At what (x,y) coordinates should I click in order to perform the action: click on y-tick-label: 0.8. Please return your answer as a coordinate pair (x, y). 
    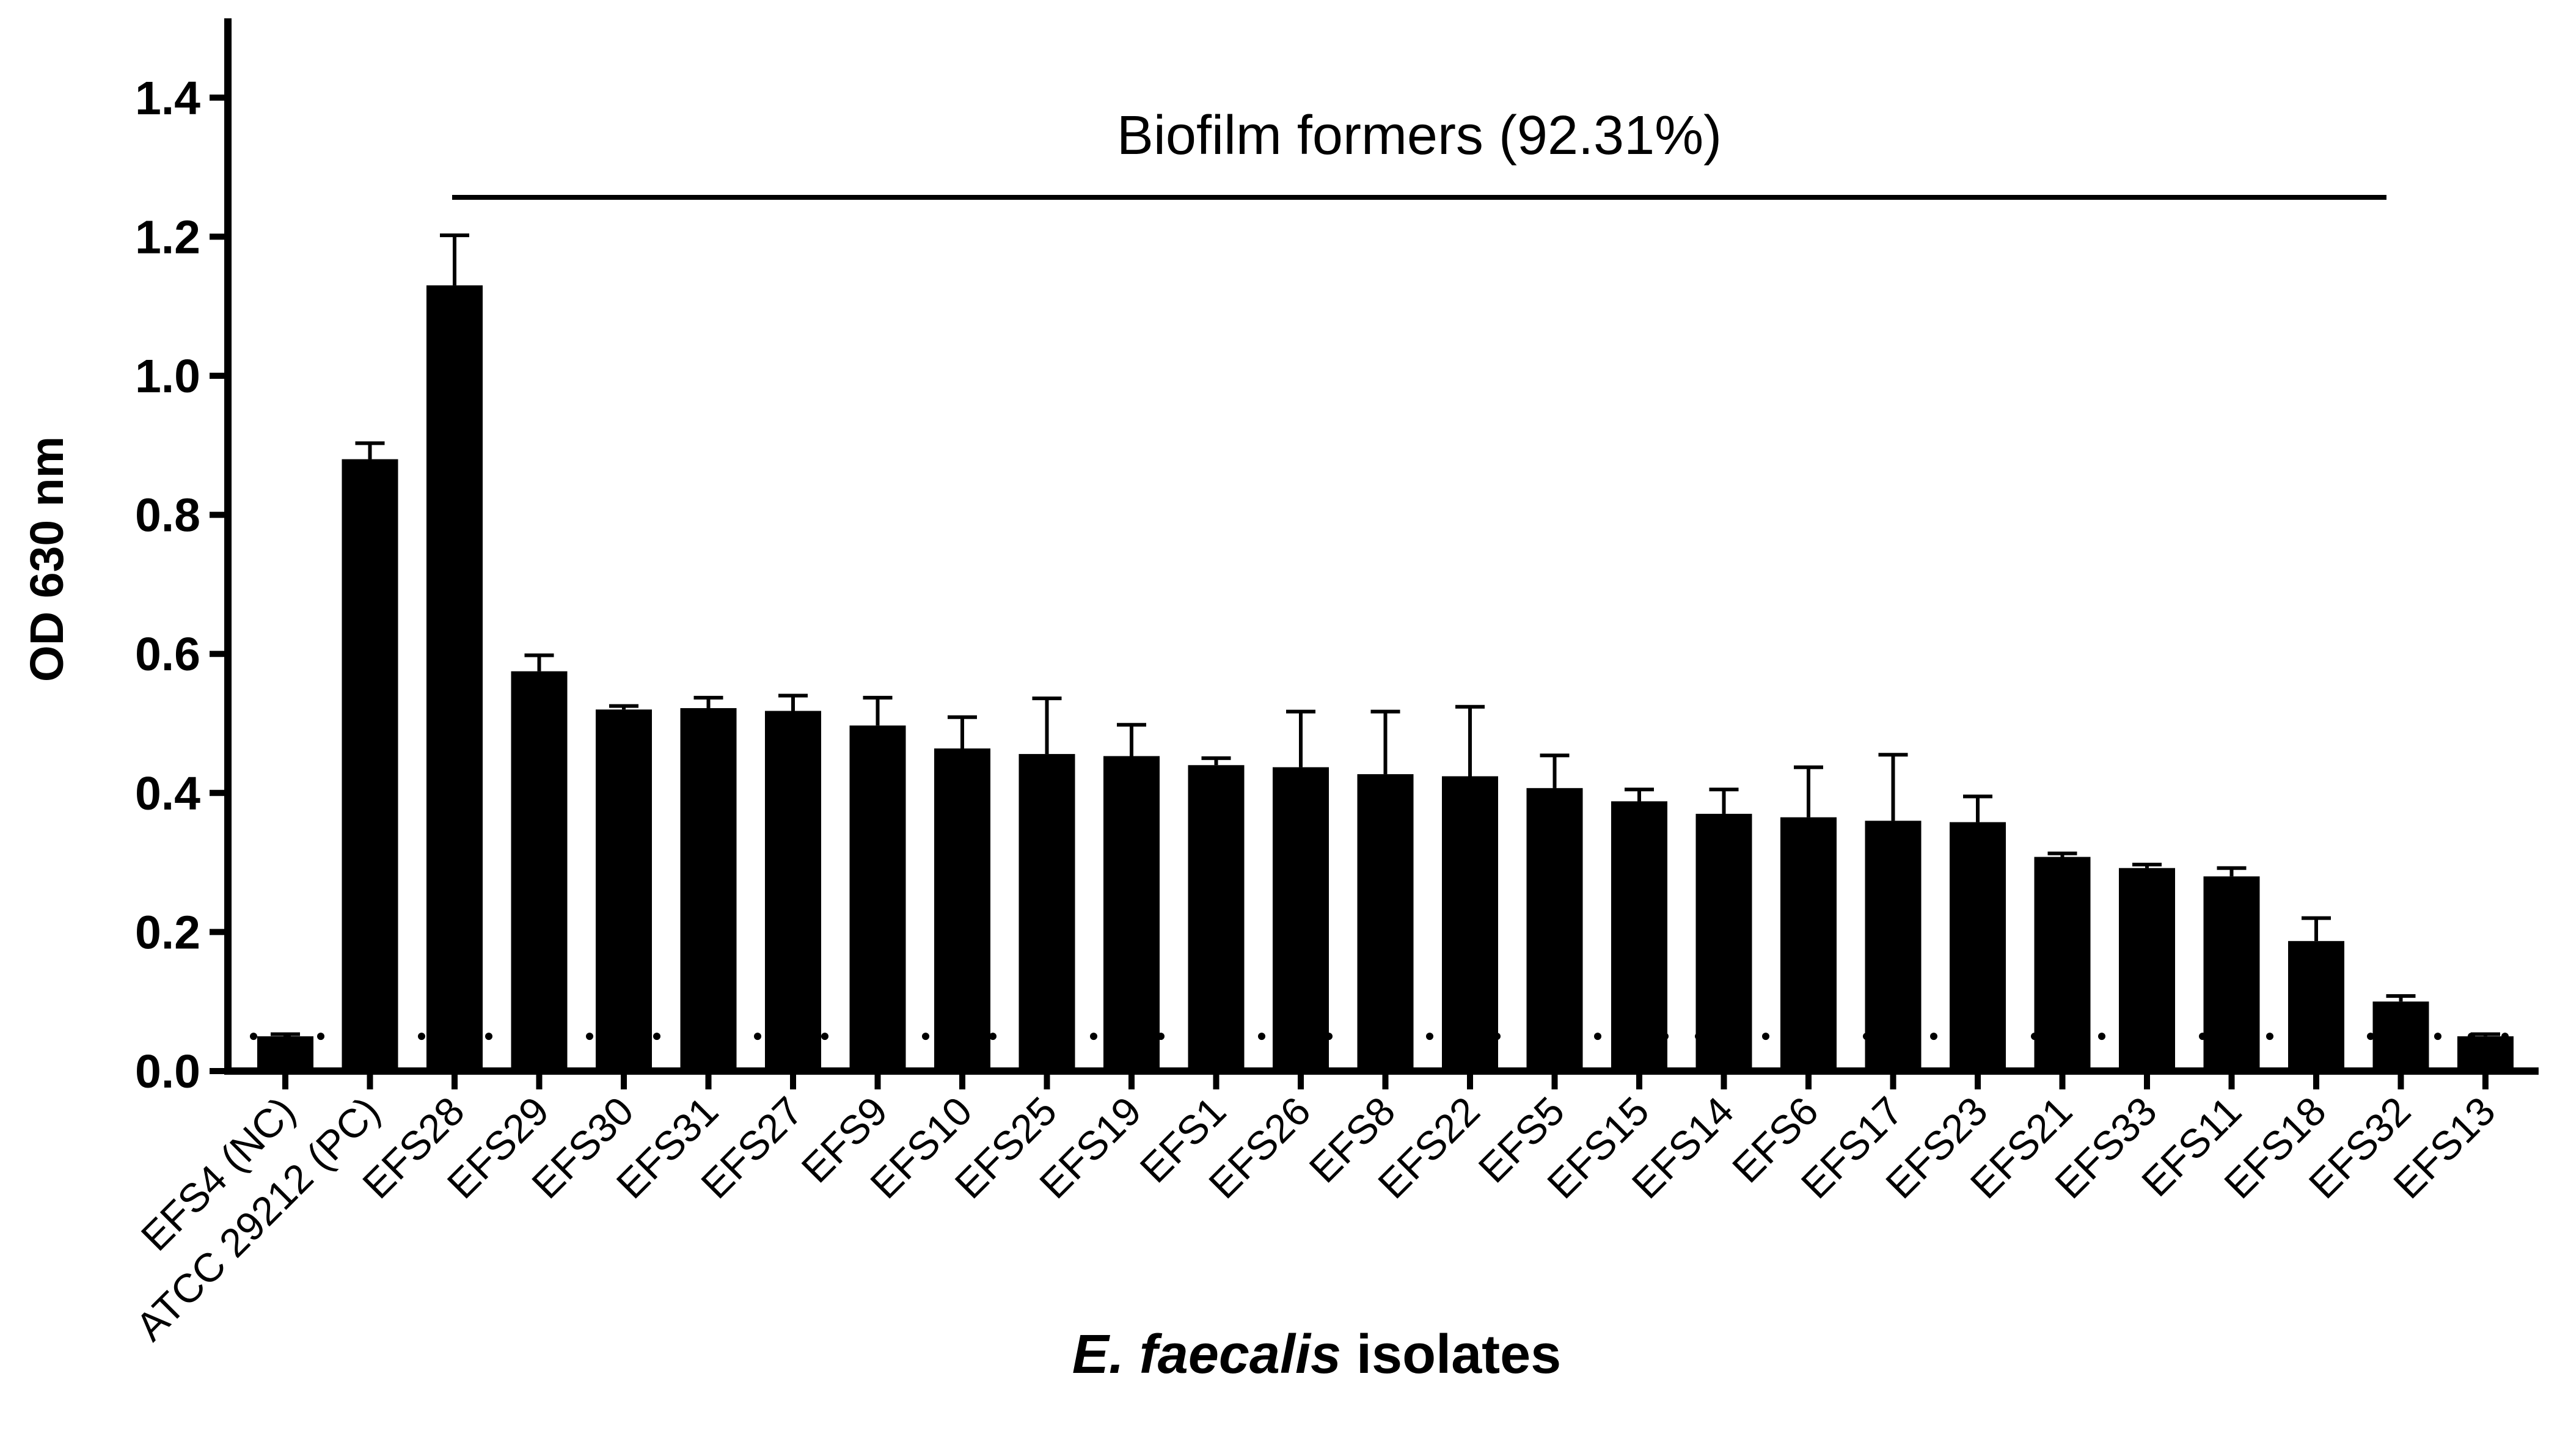
    Looking at the image, I should click on (167, 515).